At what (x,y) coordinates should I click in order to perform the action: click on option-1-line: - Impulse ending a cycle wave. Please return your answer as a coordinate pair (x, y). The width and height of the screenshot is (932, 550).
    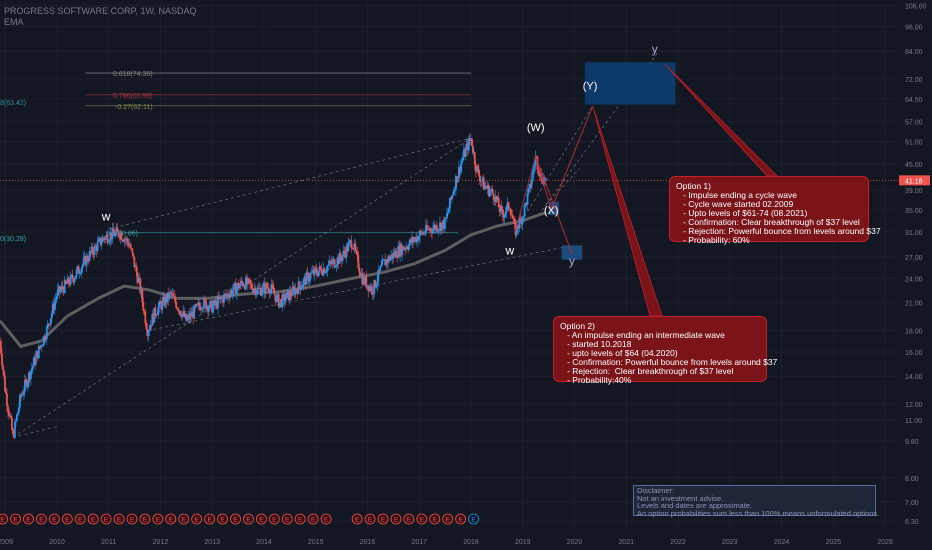
    Looking at the image, I should click on (736, 195).